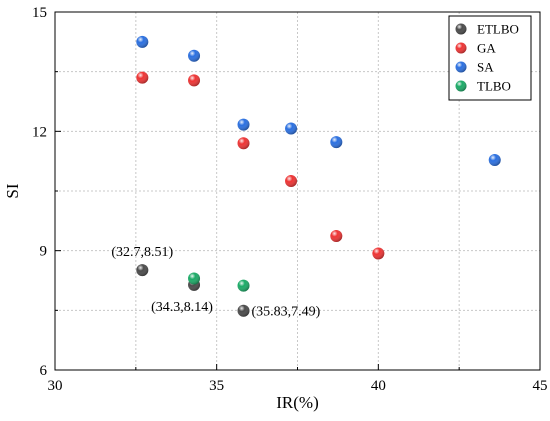 This screenshot has width=550, height=421. I want to click on legend-marker-ga, so click(461, 48).